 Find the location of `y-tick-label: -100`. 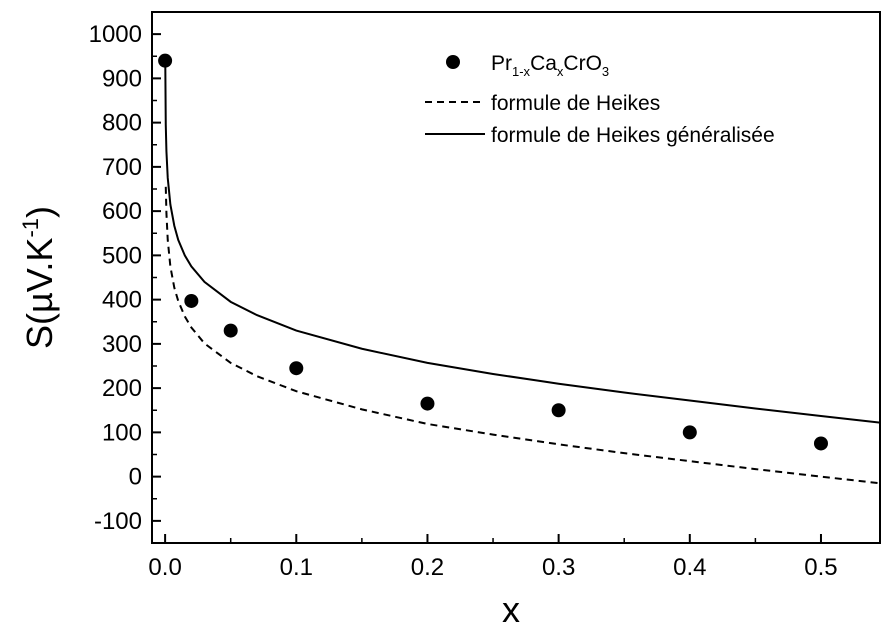

y-tick-label: -100 is located at coordinates (118, 521).